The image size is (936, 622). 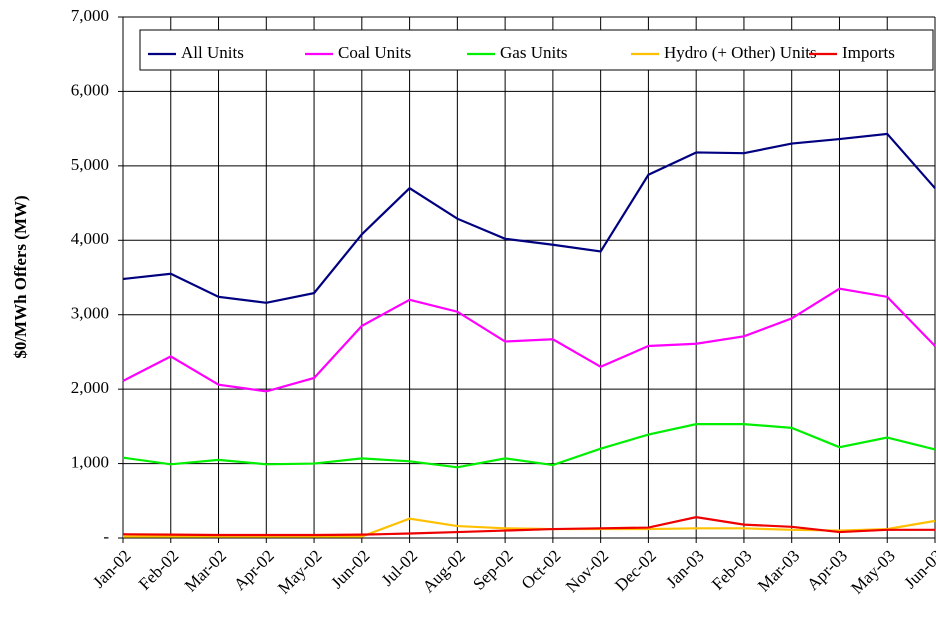 What do you see at coordinates (90, 89) in the screenshot?
I see `y-tick-label: 6,000` at bounding box center [90, 89].